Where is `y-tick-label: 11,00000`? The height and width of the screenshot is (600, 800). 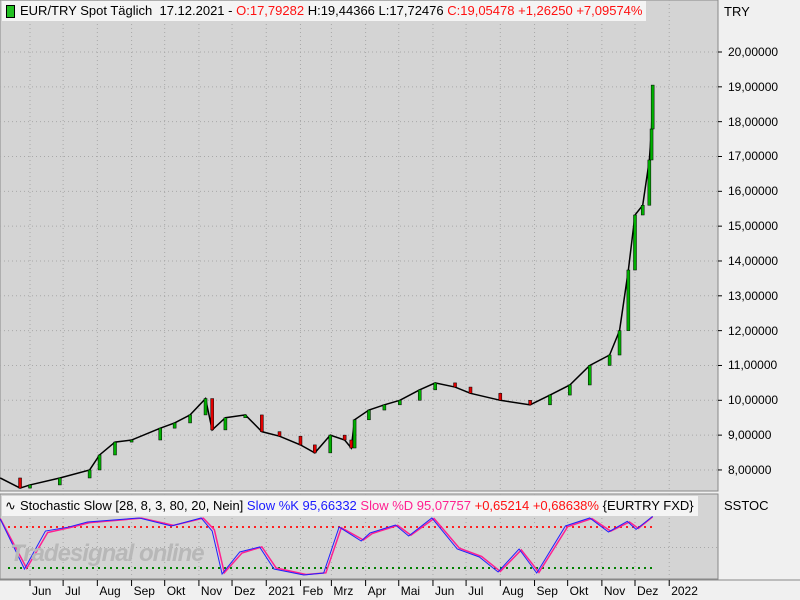
y-tick-label: 11,00000 is located at coordinates (753, 365).